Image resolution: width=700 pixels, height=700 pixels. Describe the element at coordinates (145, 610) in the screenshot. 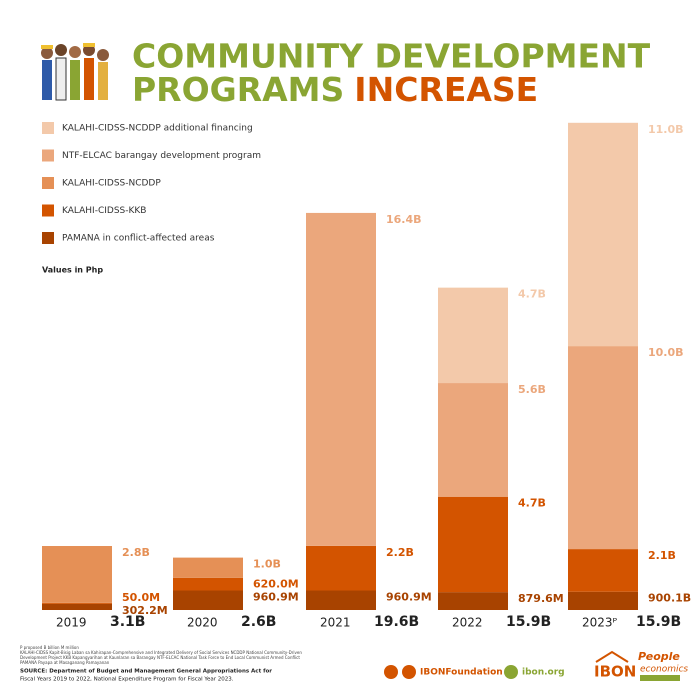

I see `segment-label: 302.2M` at that location.